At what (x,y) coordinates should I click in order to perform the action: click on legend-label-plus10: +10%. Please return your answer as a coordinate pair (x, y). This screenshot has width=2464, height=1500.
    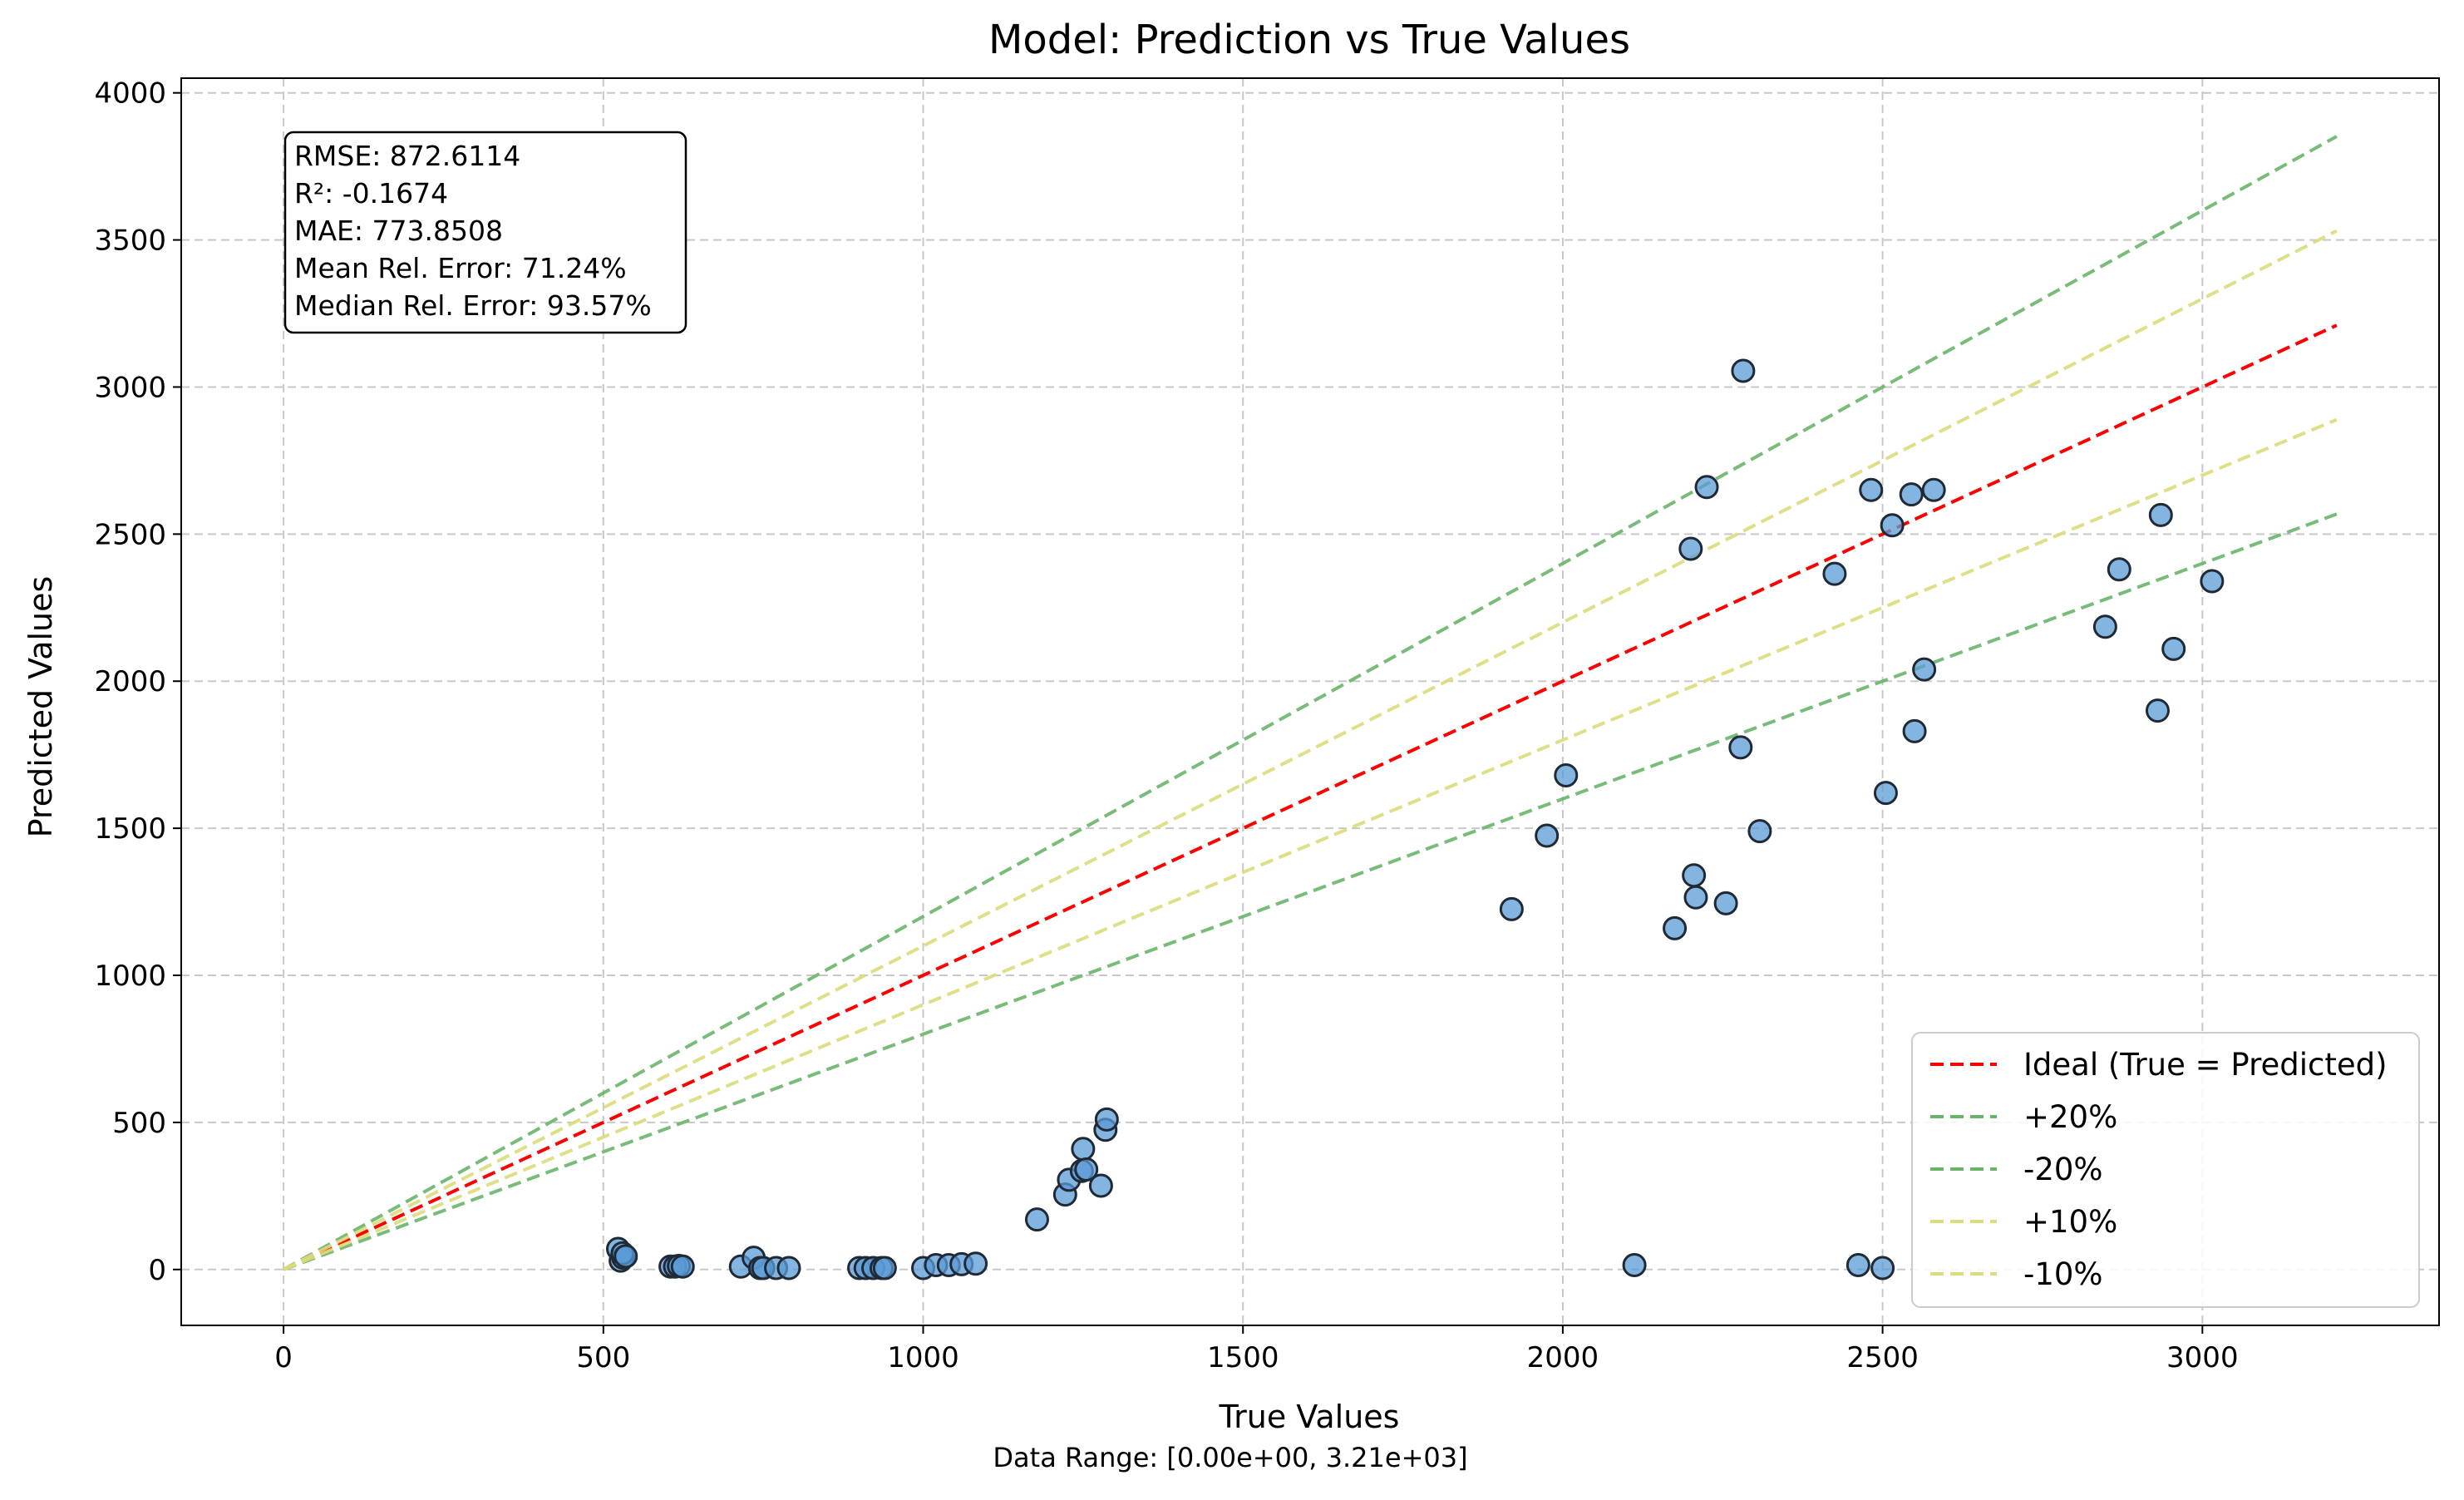
    Looking at the image, I should click on (2070, 1222).